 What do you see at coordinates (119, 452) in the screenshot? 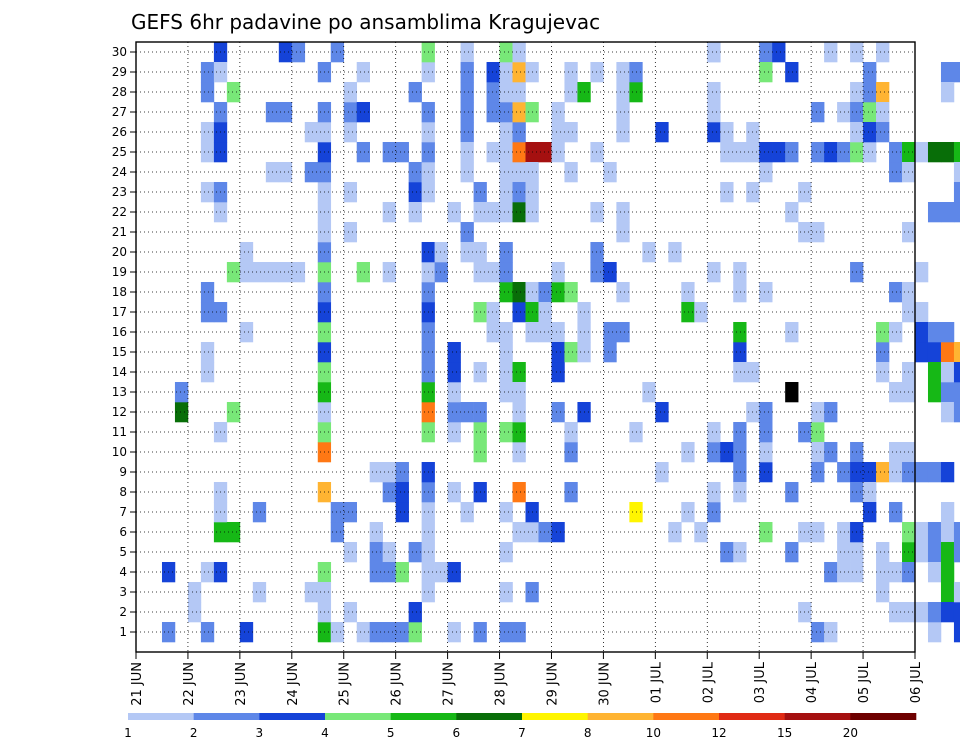
I see `y-tick-label-10: 10` at bounding box center [119, 452].